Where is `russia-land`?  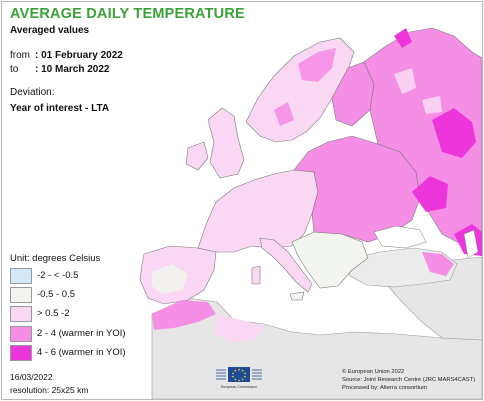
russia-land is located at coordinates (422, 138).